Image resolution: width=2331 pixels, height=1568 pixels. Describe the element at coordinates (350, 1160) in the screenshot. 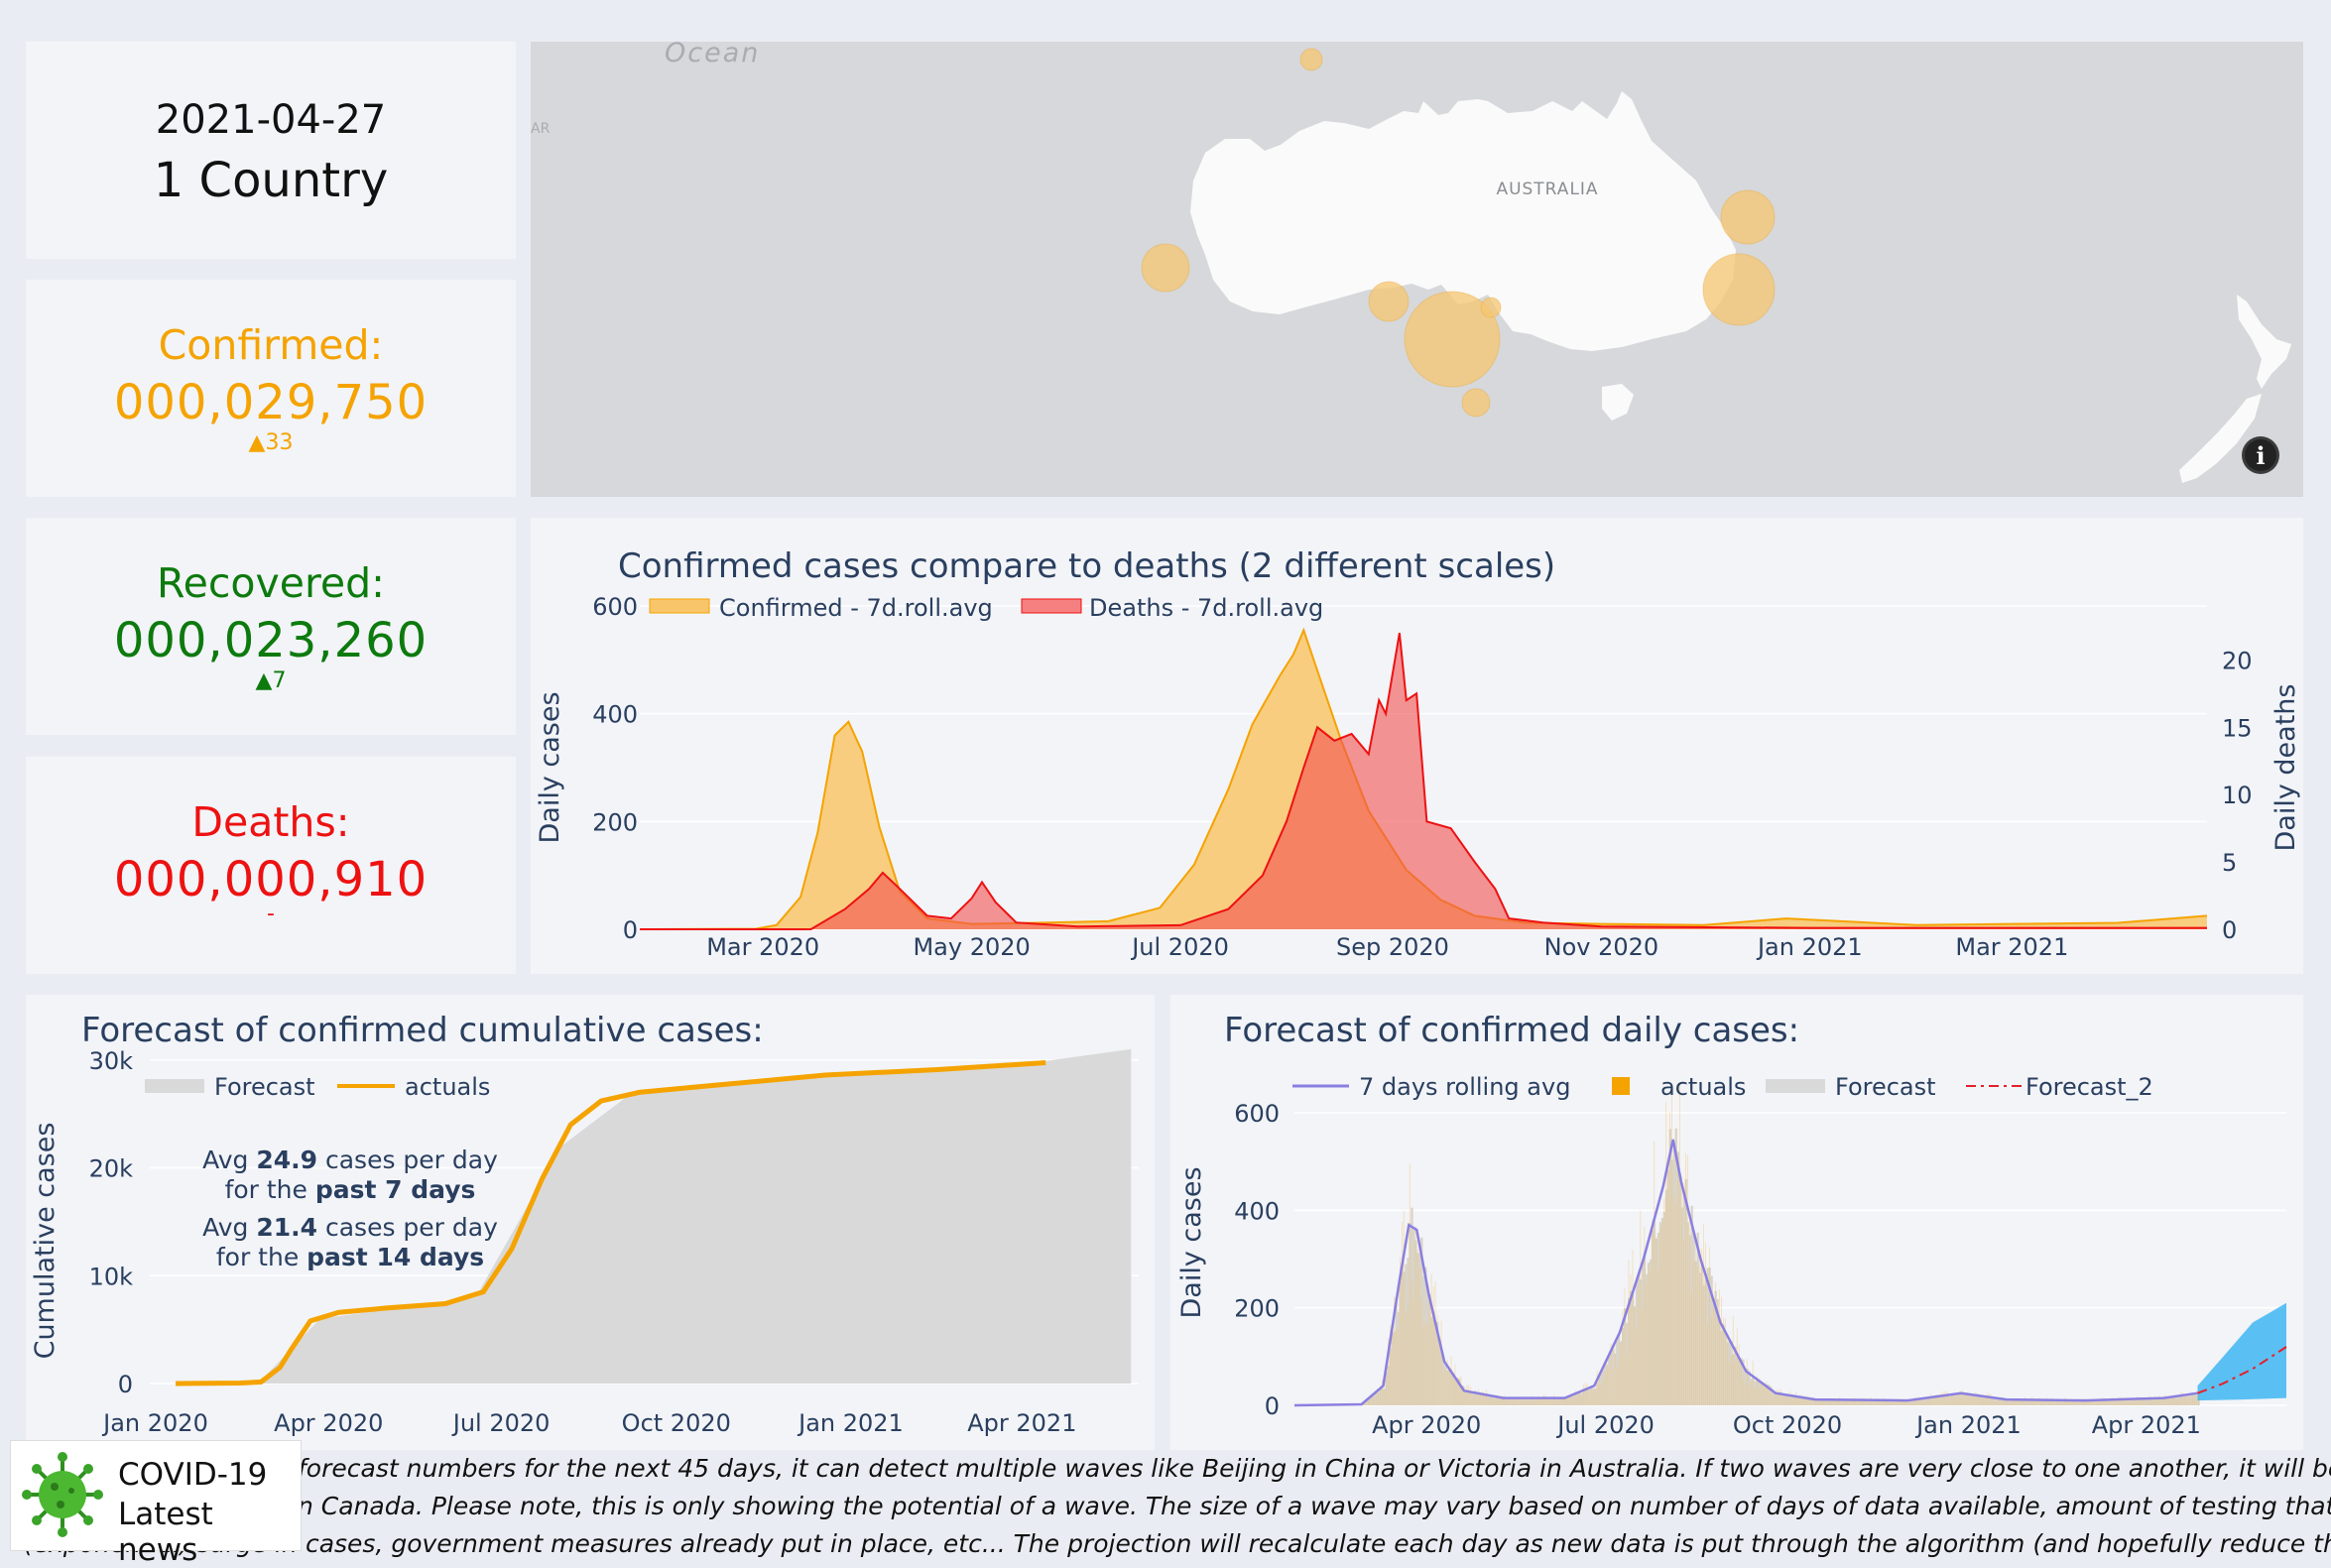

I see `chart2-annotation: Avg 24.9 cases per day` at that location.